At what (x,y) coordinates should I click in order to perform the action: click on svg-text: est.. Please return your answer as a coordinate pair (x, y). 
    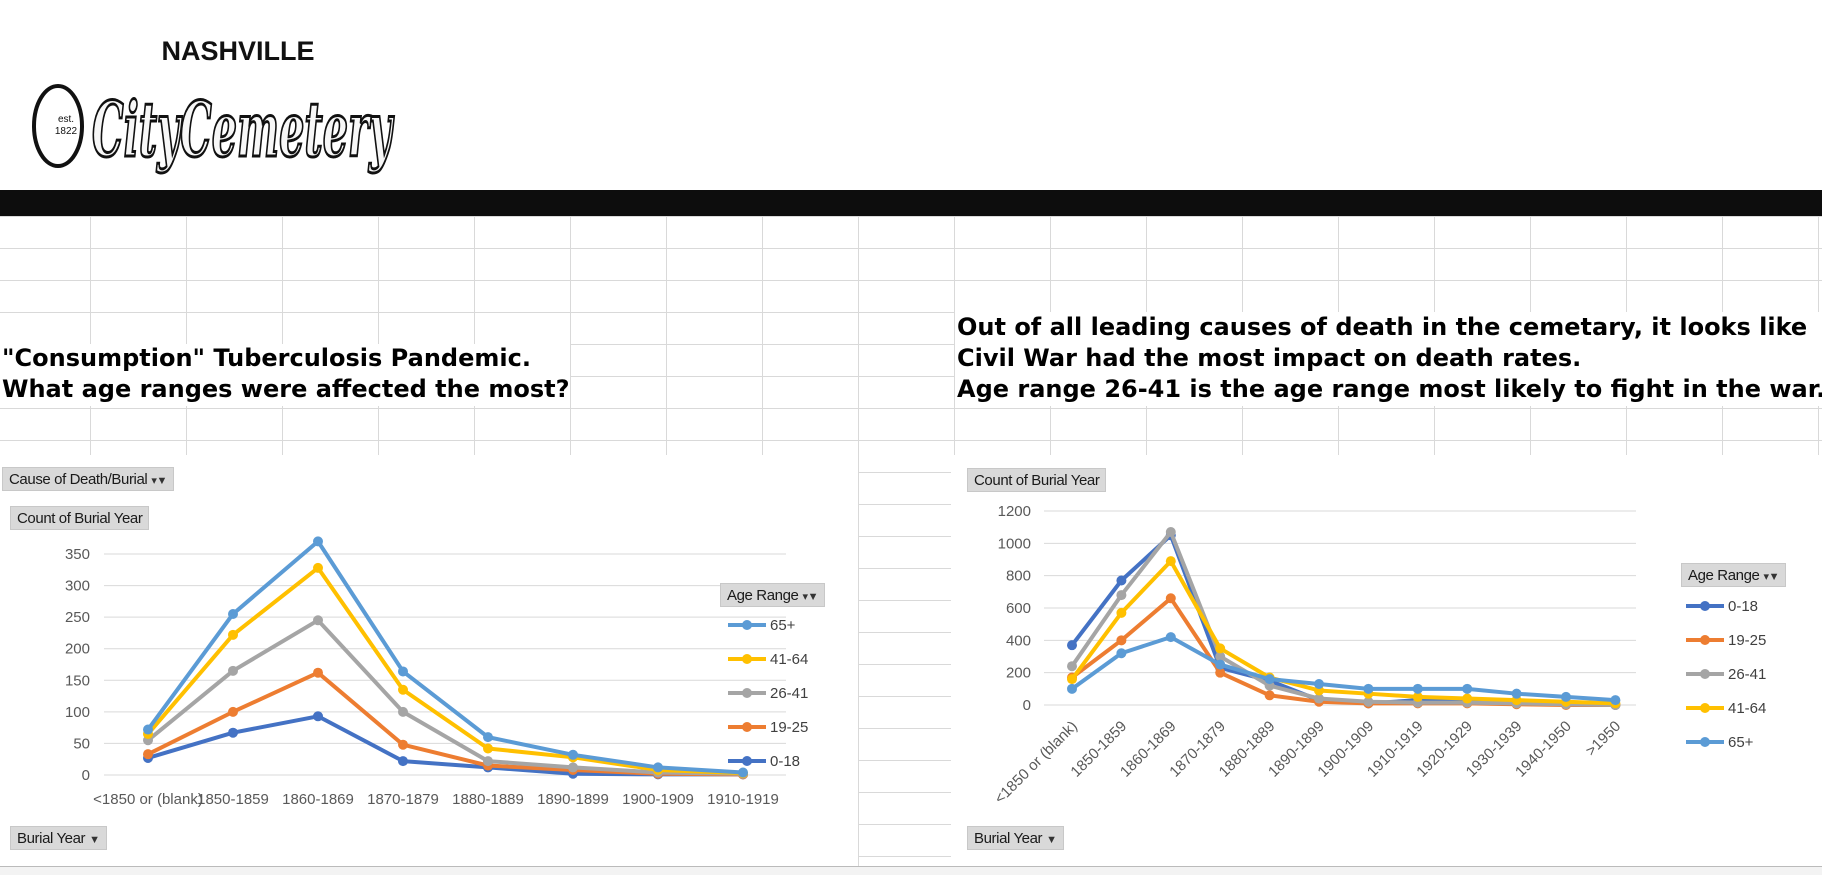
    Looking at the image, I should click on (66, 119).